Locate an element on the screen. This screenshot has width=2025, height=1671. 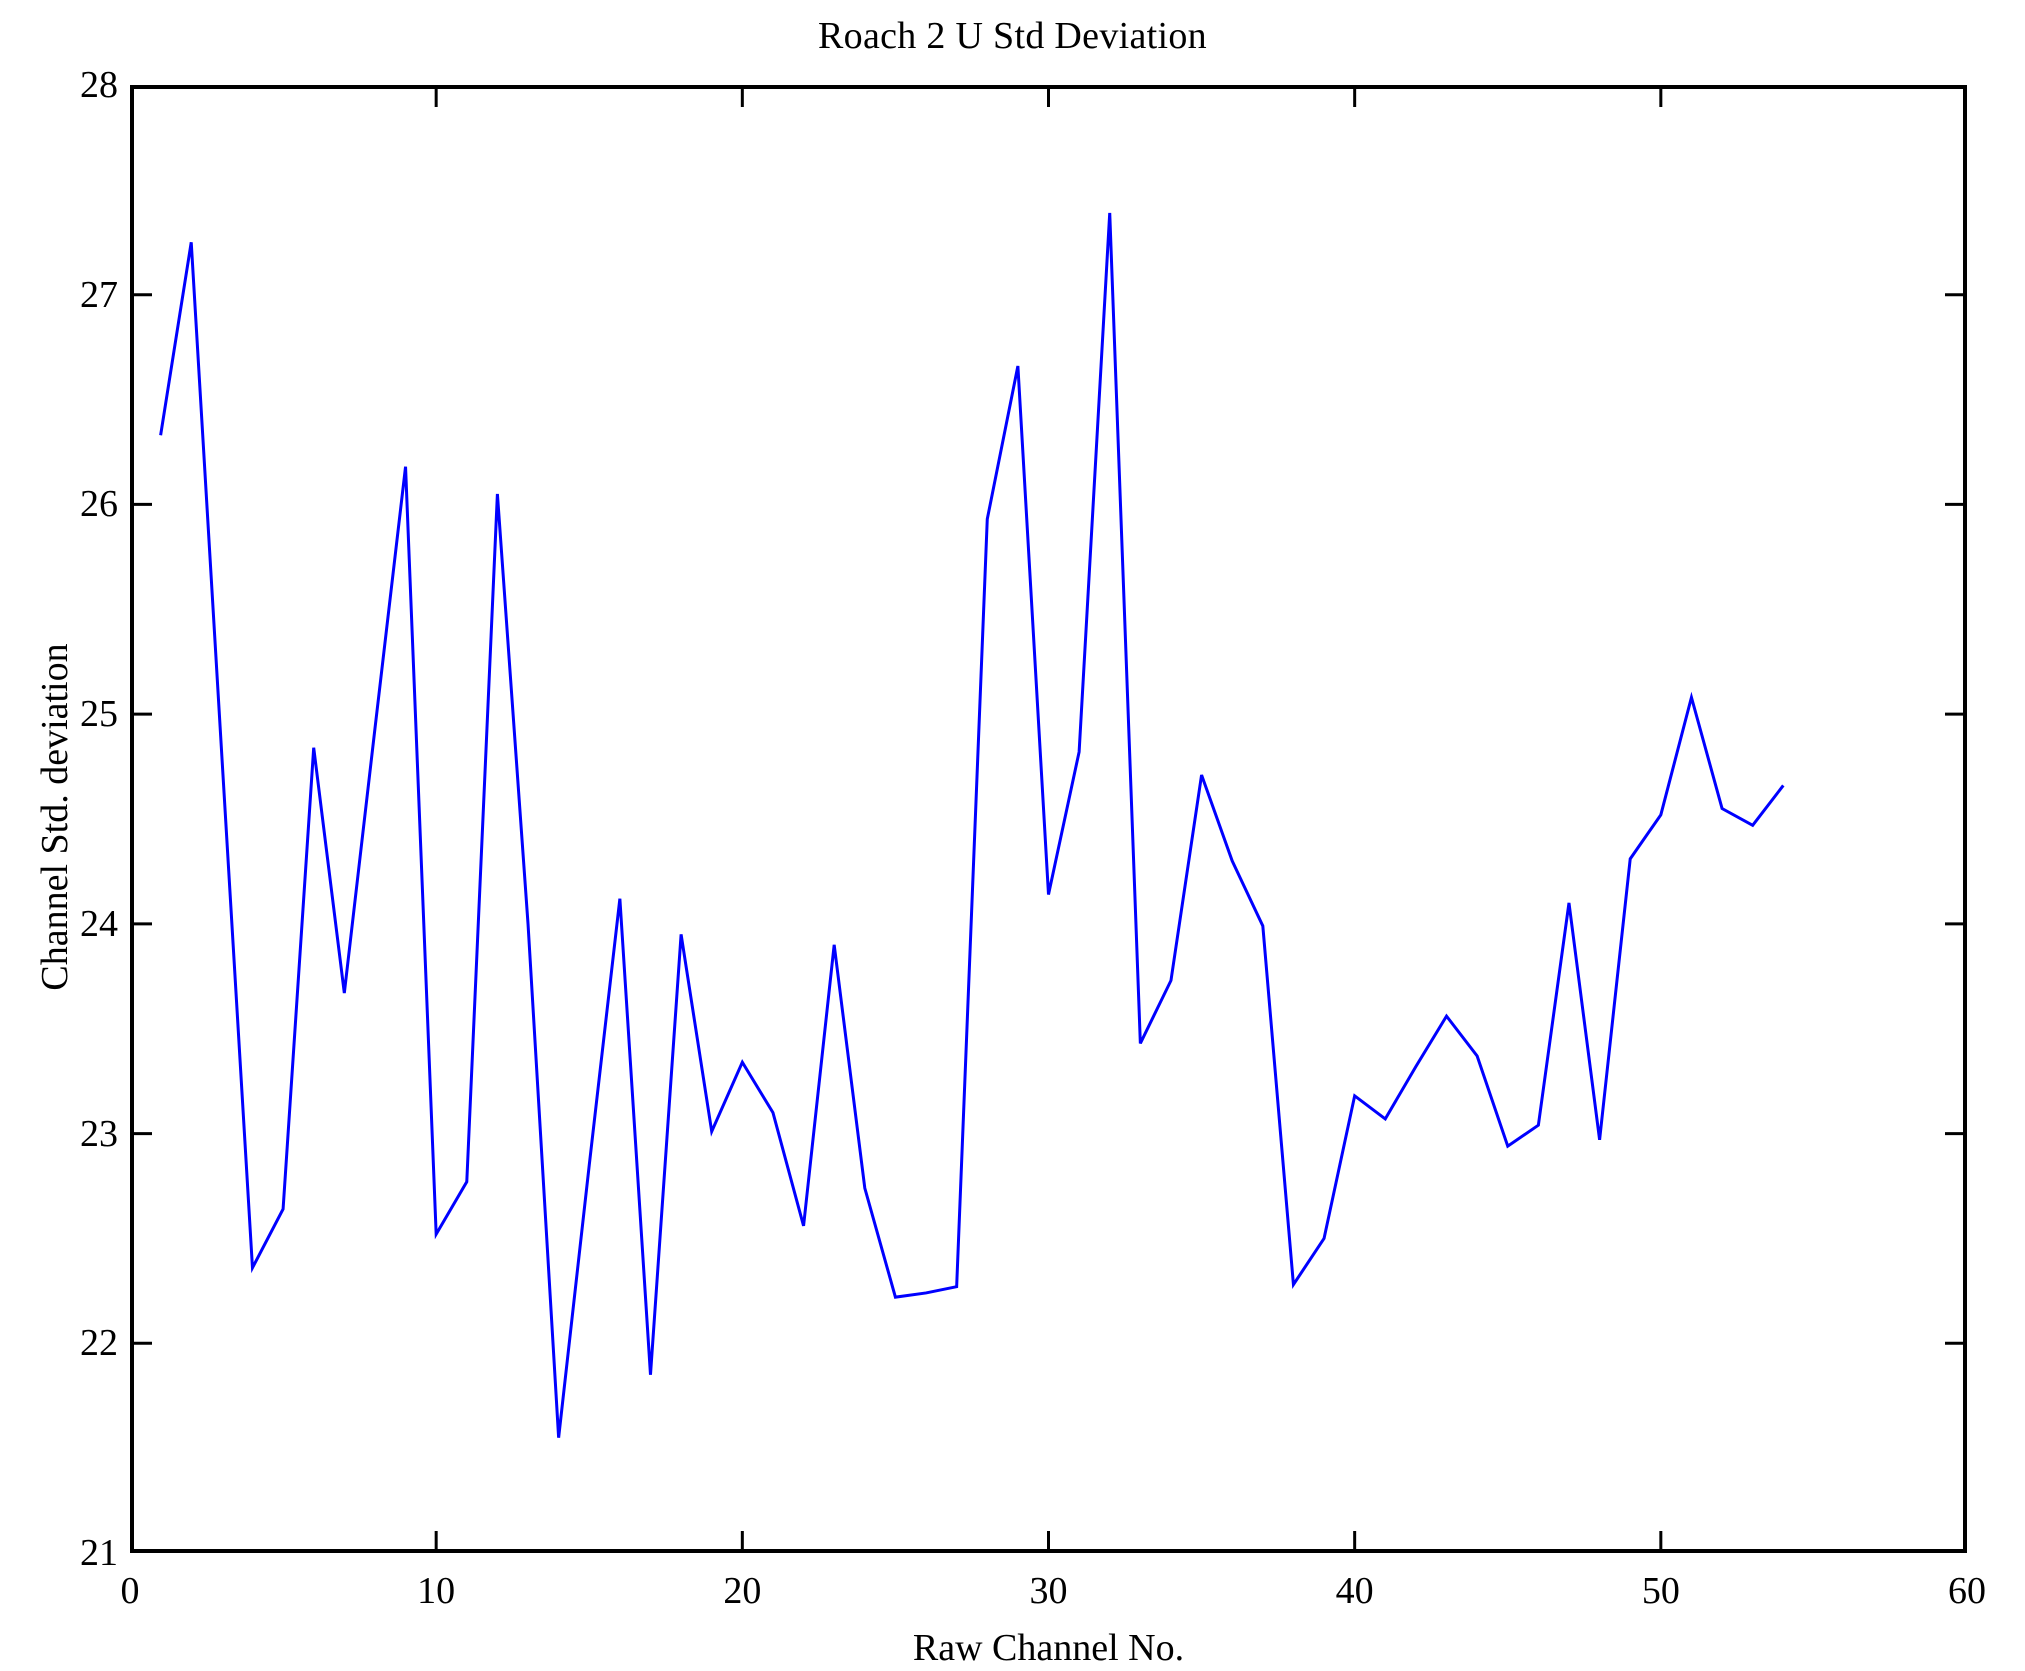
x-axis-title: Raw Channel No. is located at coordinates (1048, 1648).